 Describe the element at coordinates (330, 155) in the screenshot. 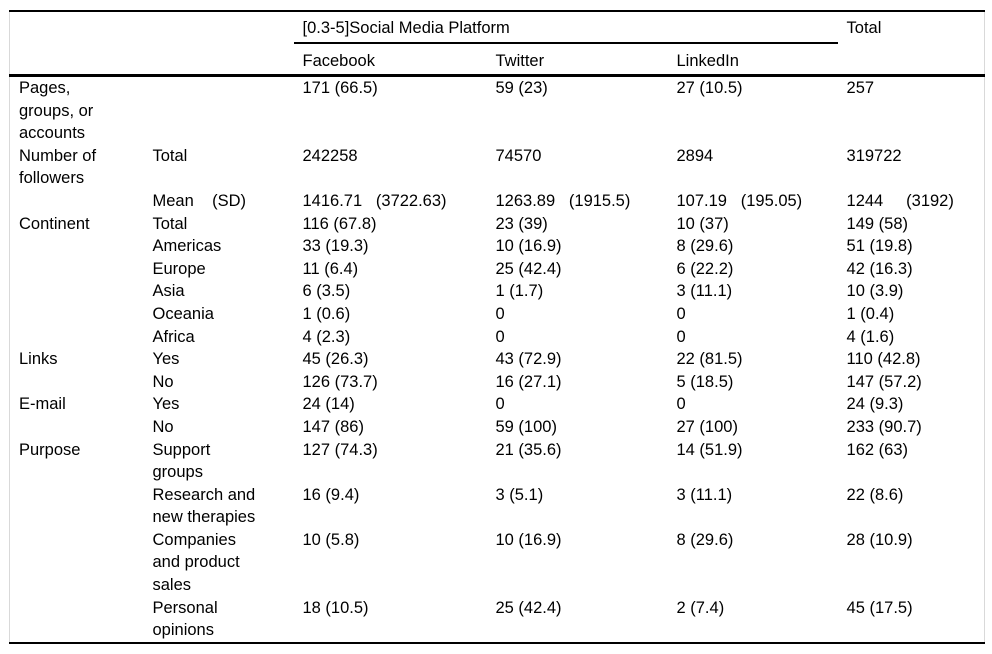

I see `facebook-value-cell: 242258` at that location.